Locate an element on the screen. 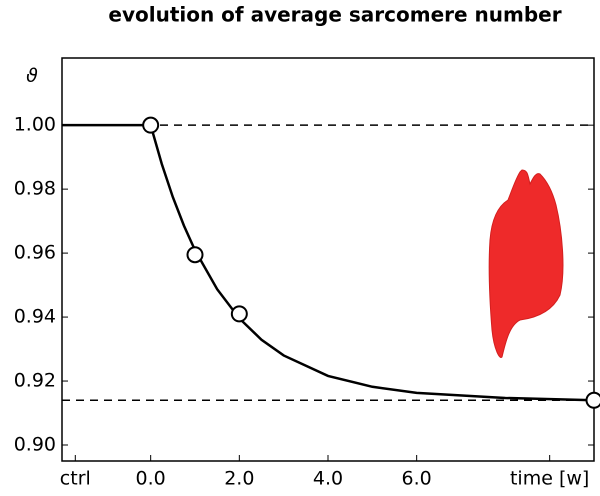  heart-illustration is located at coordinates (526, 264).